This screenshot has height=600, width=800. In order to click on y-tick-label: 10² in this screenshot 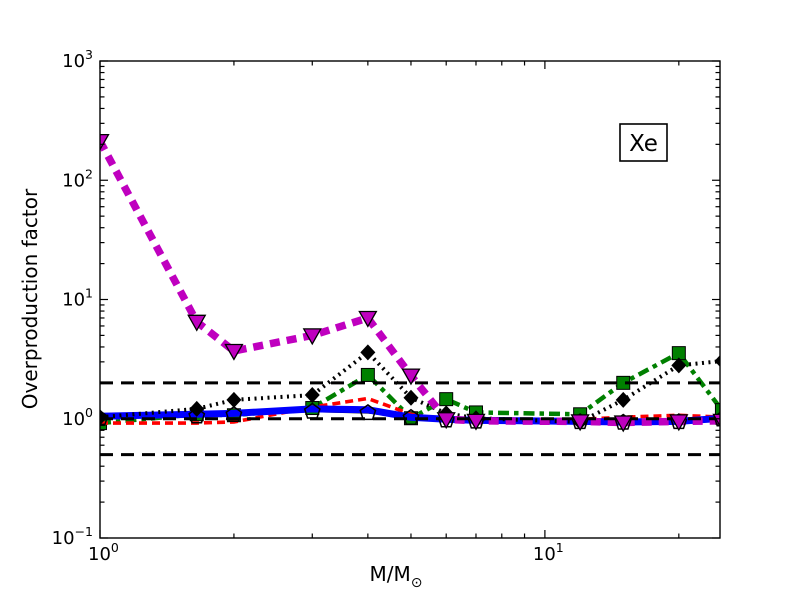, I will do `click(77, 178)`.